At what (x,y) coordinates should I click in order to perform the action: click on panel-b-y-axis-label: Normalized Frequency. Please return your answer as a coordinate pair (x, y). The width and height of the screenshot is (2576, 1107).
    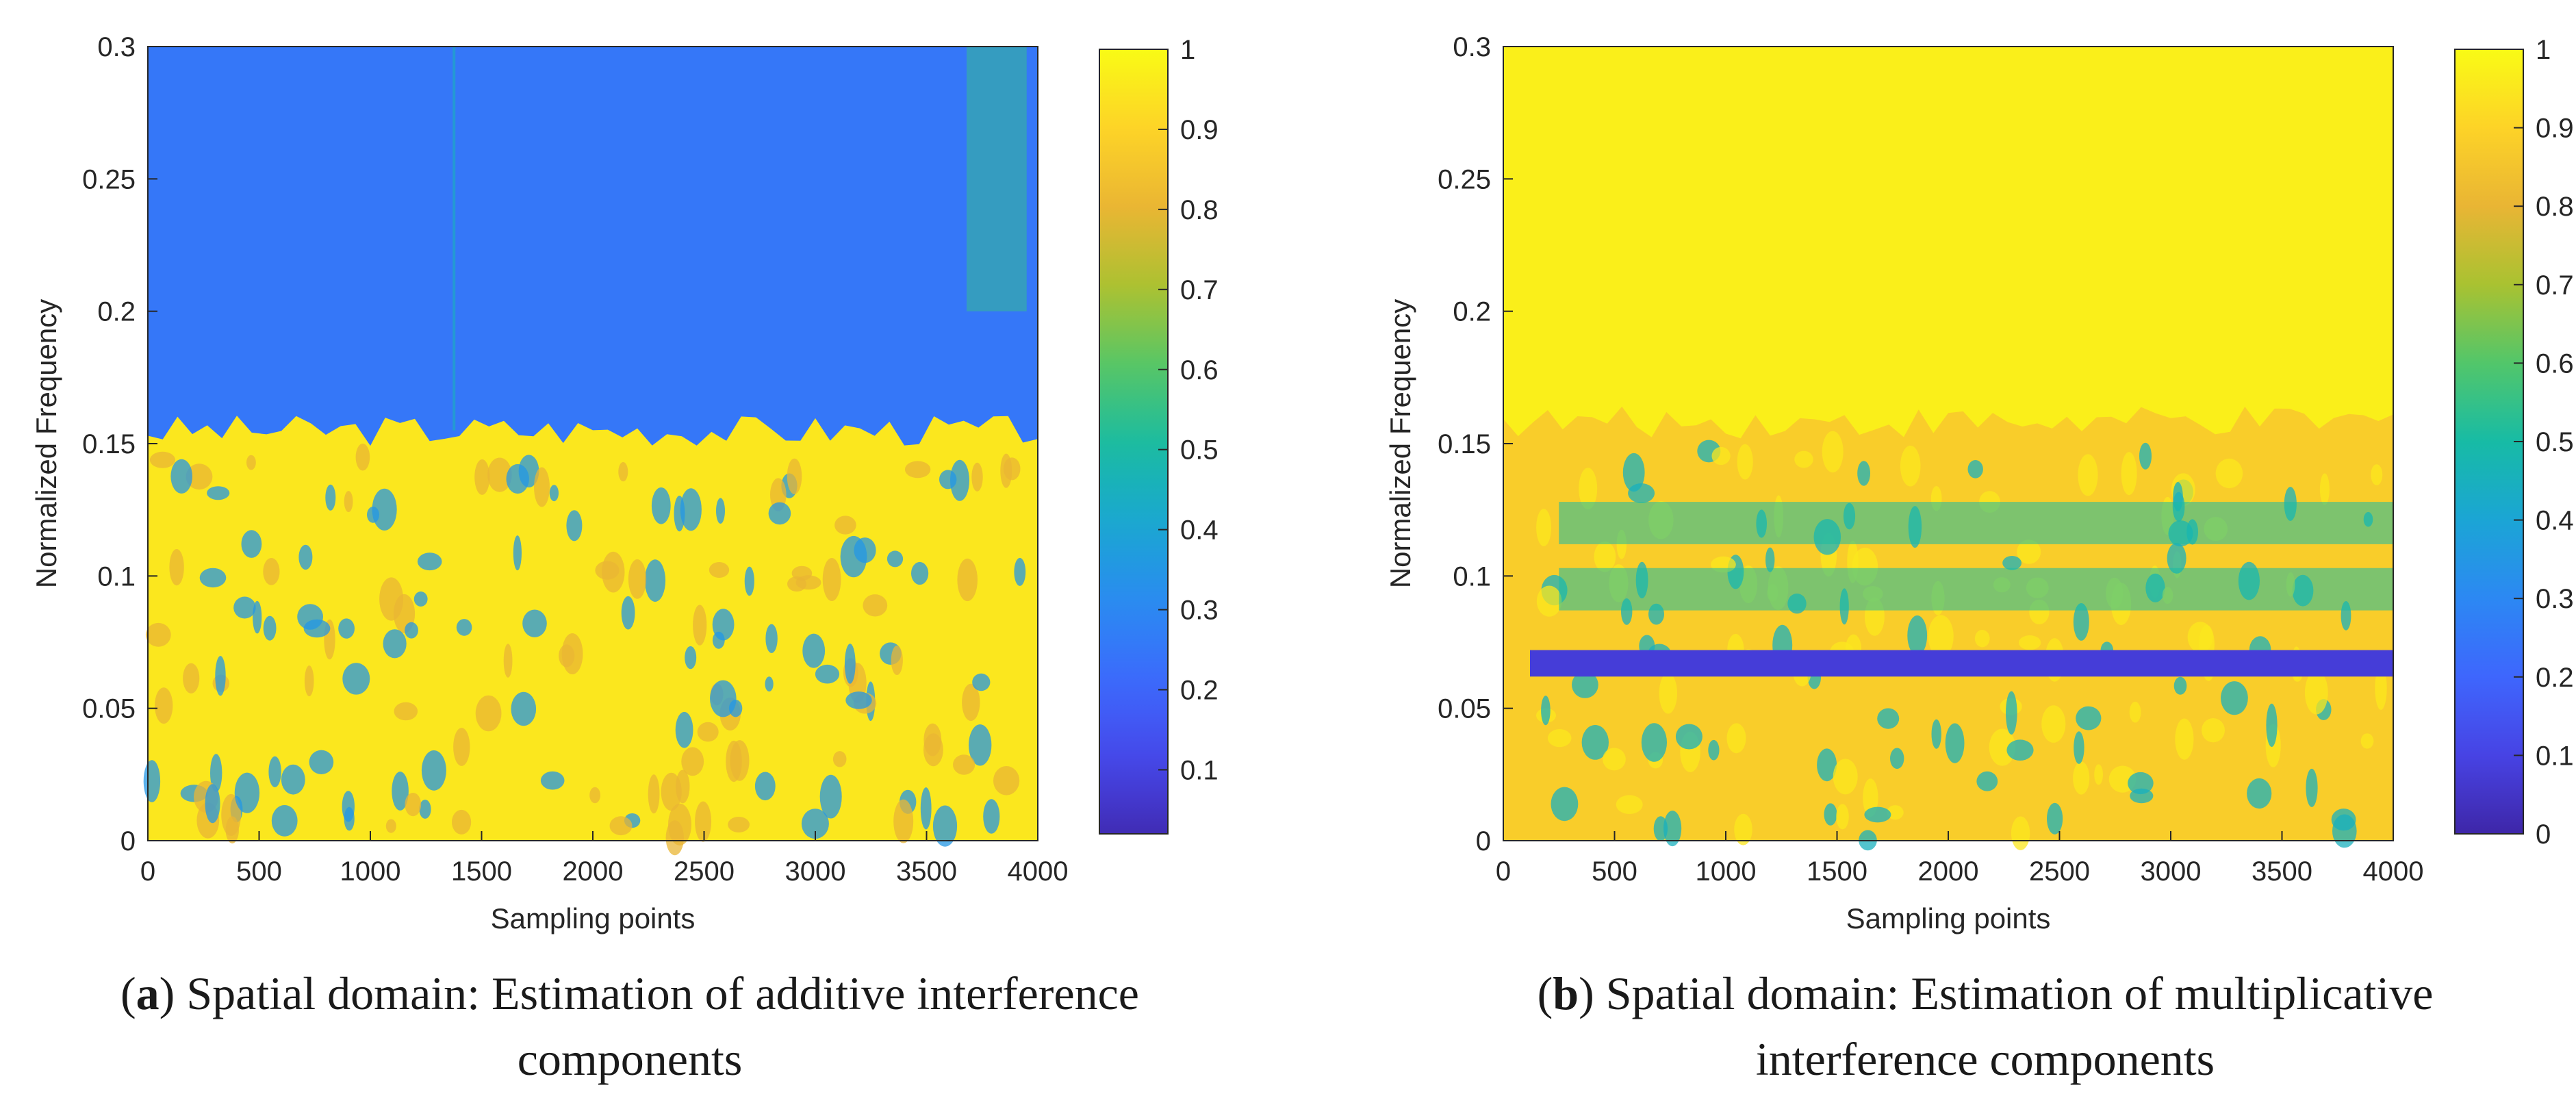
    Looking at the image, I should click on (1400, 444).